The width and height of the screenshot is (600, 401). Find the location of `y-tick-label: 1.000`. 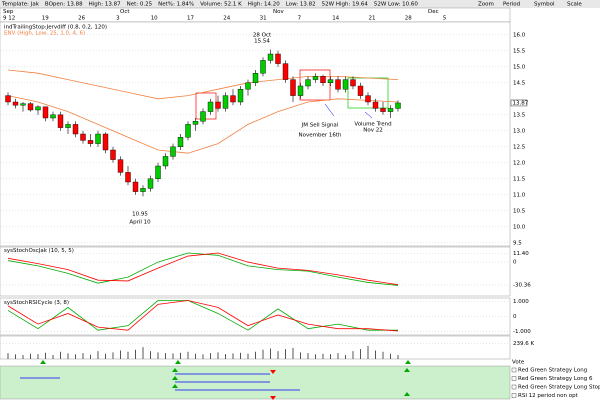

y-tick-label: 1.000 is located at coordinates (521, 302).